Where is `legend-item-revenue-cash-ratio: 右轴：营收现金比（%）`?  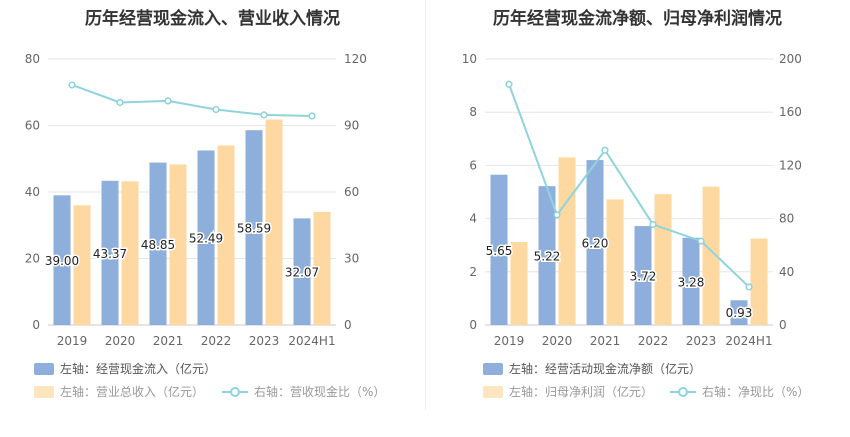
legend-item-revenue-cash-ratio: 右轴：营收现金比（%） is located at coordinates (303, 391).